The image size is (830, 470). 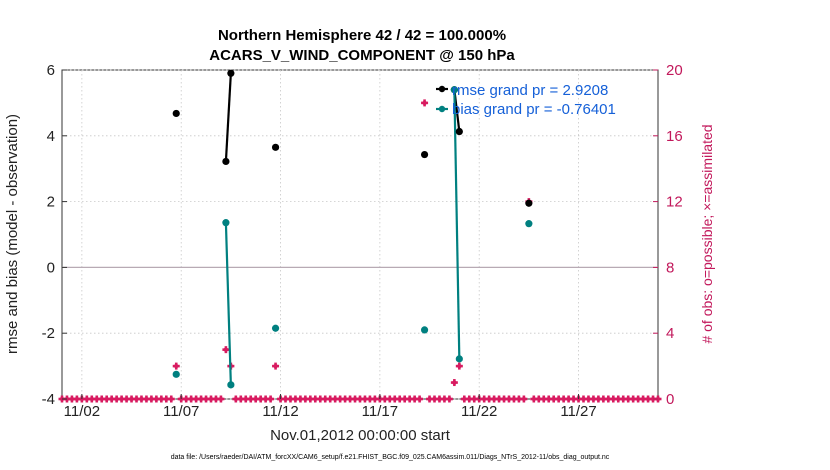 I want to click on y2-tick-label: 0, so click(x=670, y=399).